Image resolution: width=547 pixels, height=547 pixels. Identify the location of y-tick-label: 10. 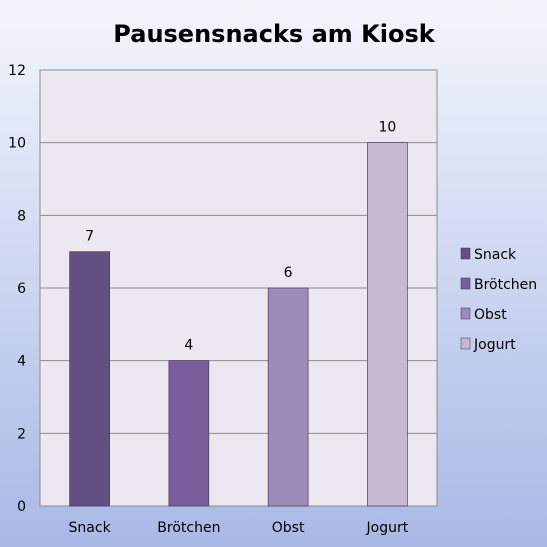
(17, 144).